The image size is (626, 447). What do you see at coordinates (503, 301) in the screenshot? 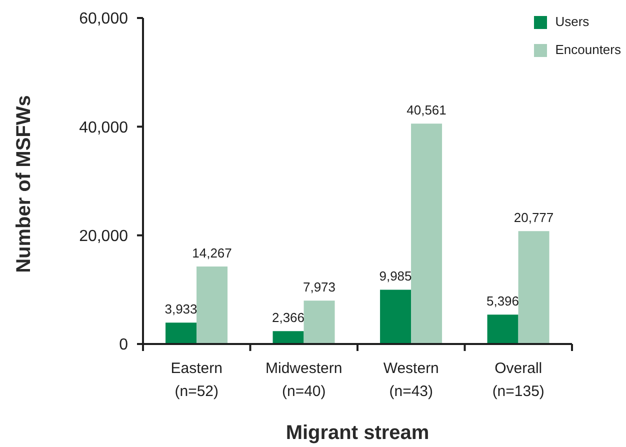
I see `data-label: 5,396` at bounding box center [503, 301].